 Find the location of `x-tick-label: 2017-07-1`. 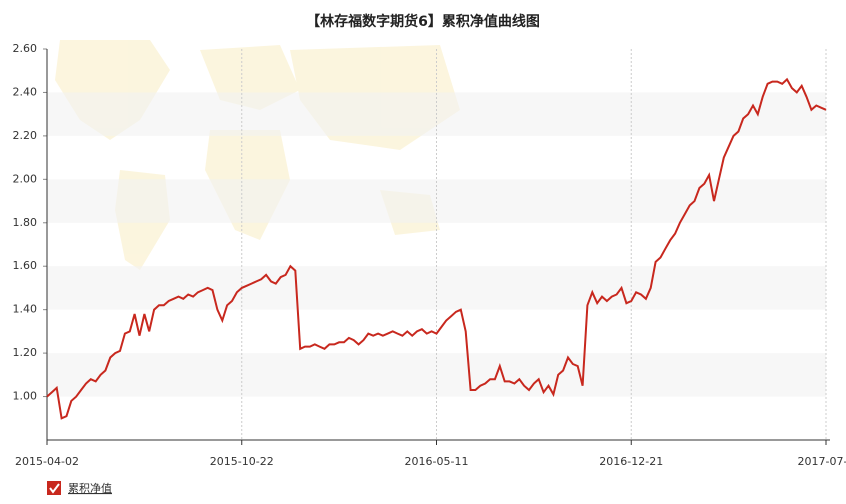

x-tick-label: 2017-07-1 is located at coordinates (822, 461).